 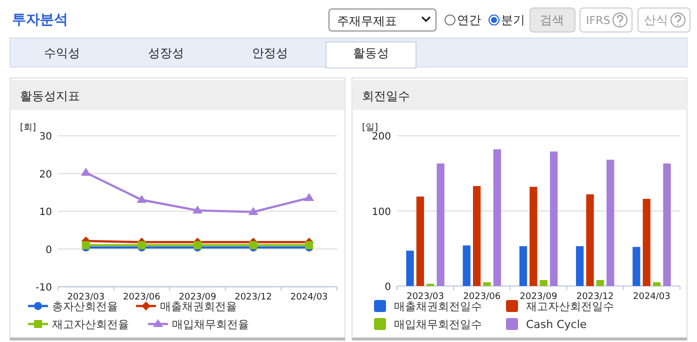 I want to click on y-tick-label: 10, so click(x=45, y=212).